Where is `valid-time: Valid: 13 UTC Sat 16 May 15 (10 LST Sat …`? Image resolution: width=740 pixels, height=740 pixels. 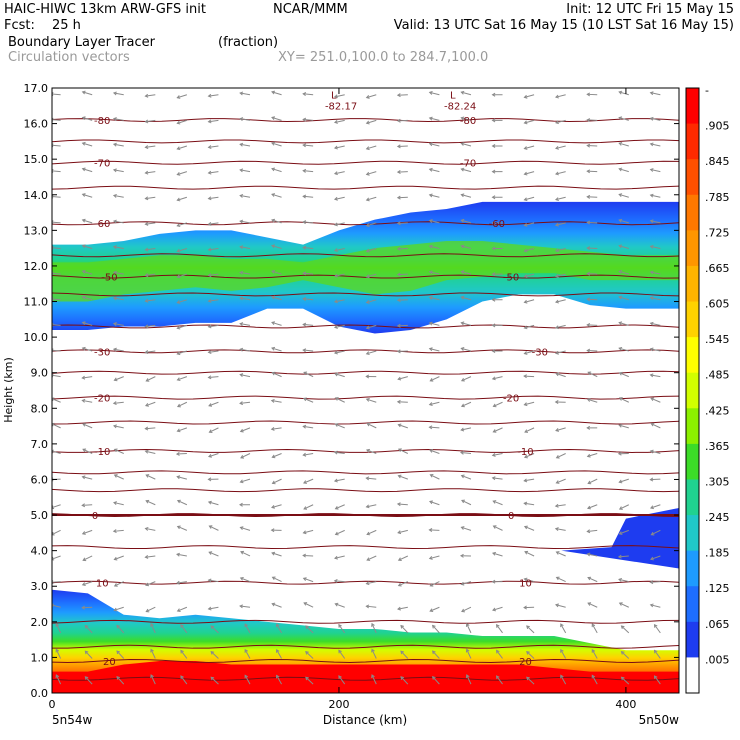
valid-time: Valid: 13 UTC Sat 16 May 15 (10 LST Sat … is located at coordinates (563, 25).